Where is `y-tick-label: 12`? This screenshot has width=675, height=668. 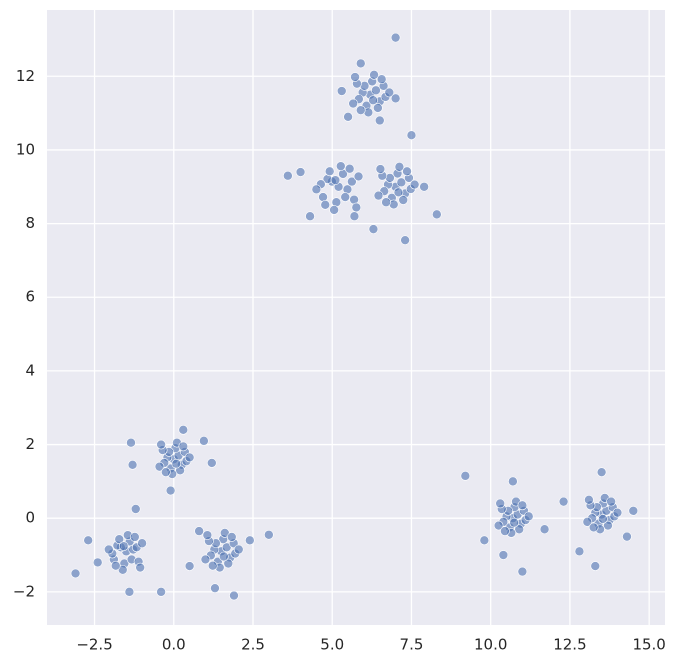
y-tick-label: 12 is located at coordinates (25, 76).